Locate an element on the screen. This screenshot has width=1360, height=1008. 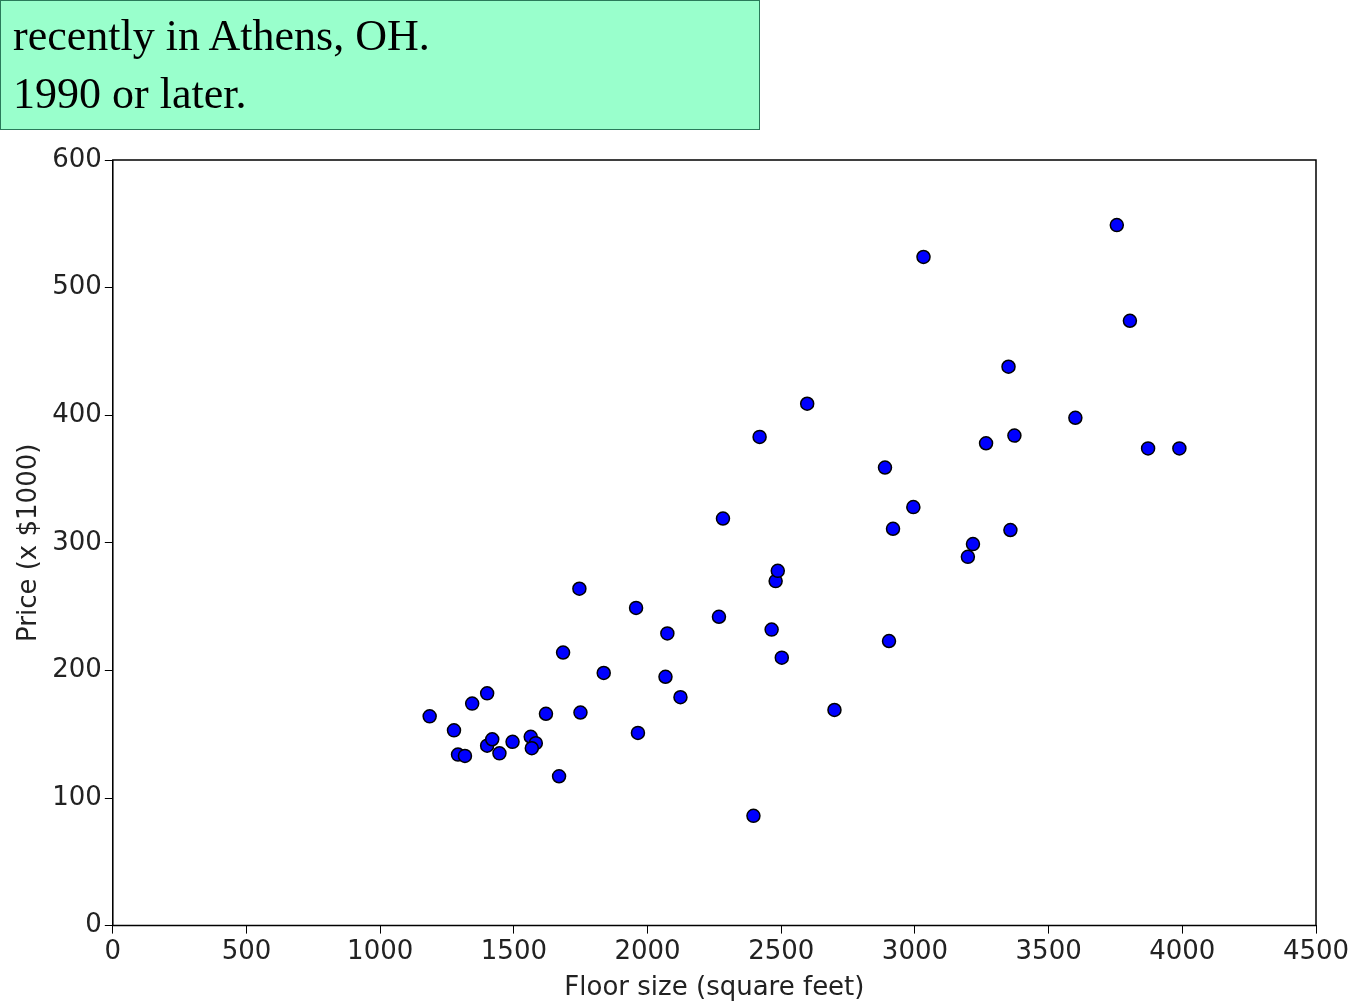
x-tick-label: 1500 is located at coordinates (513, 949).